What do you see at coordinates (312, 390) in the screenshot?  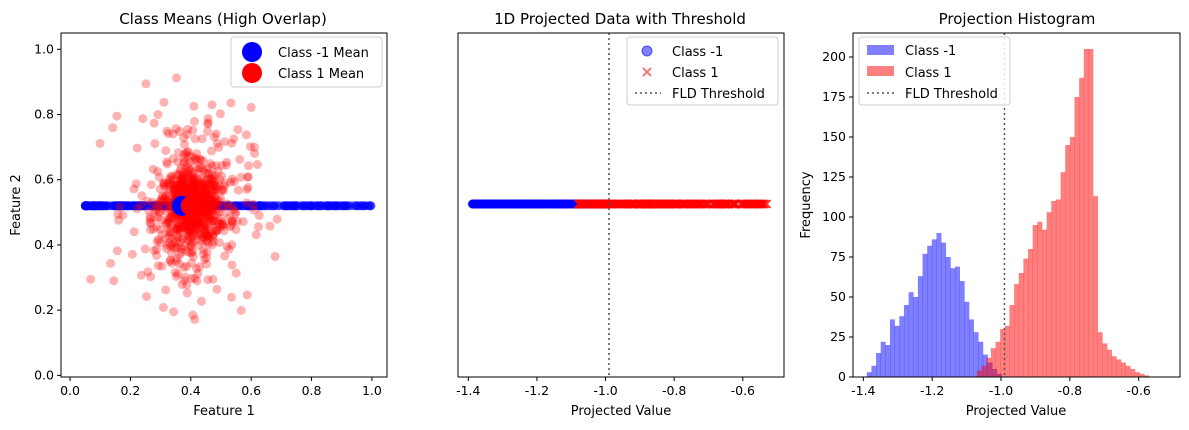 I see `panel1-xtick-label: 0.8` at bounding box center [312, 390].